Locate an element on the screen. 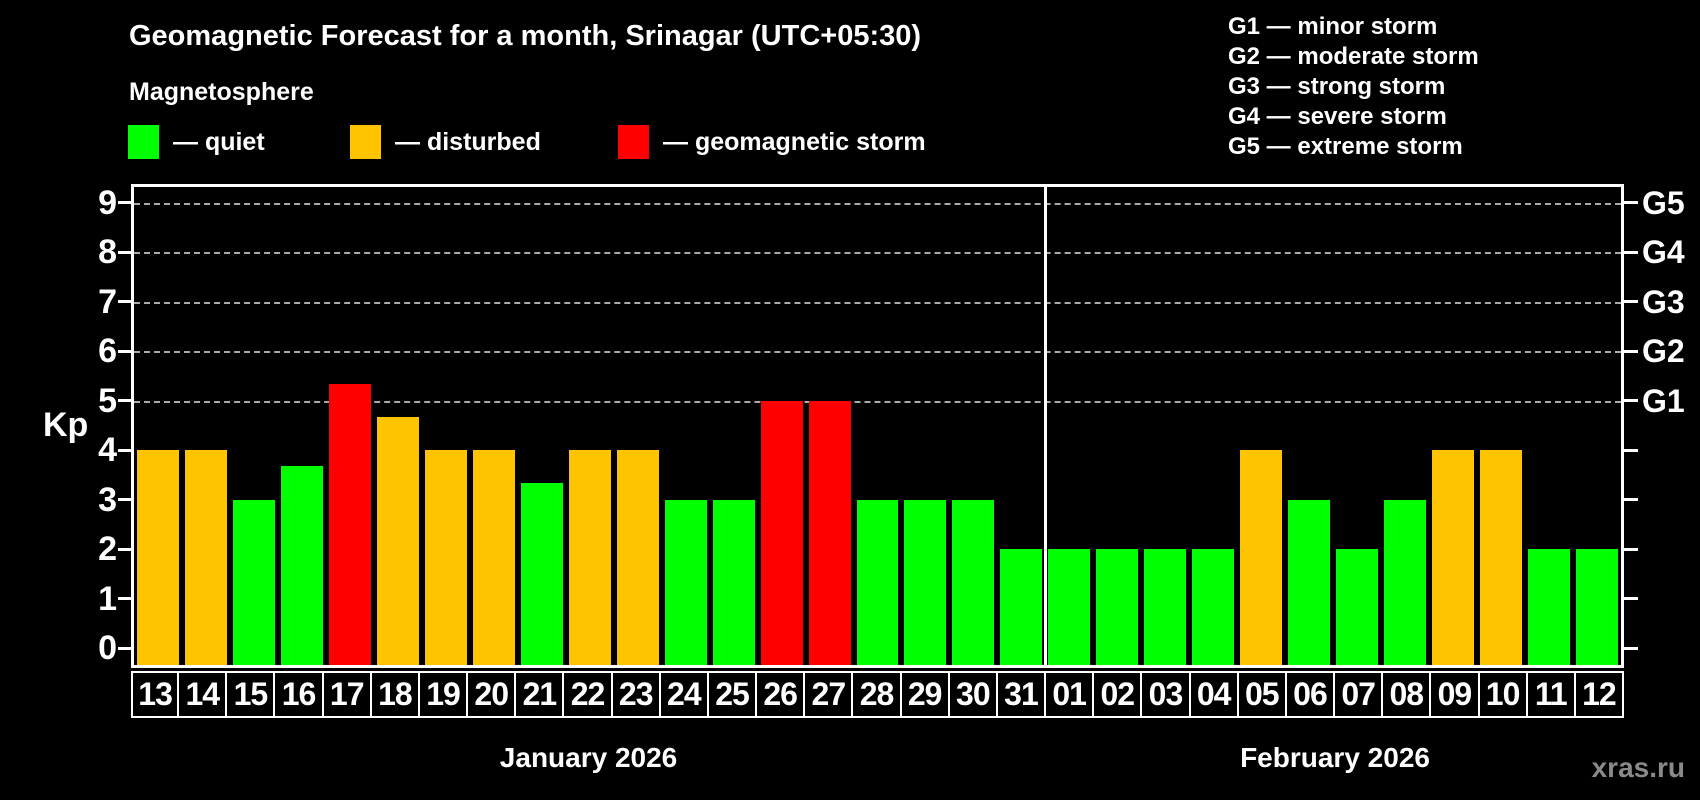 The height and width of the screenshot is (800, 1700). date-box-28: 28 is located at coordinates (876, 694).